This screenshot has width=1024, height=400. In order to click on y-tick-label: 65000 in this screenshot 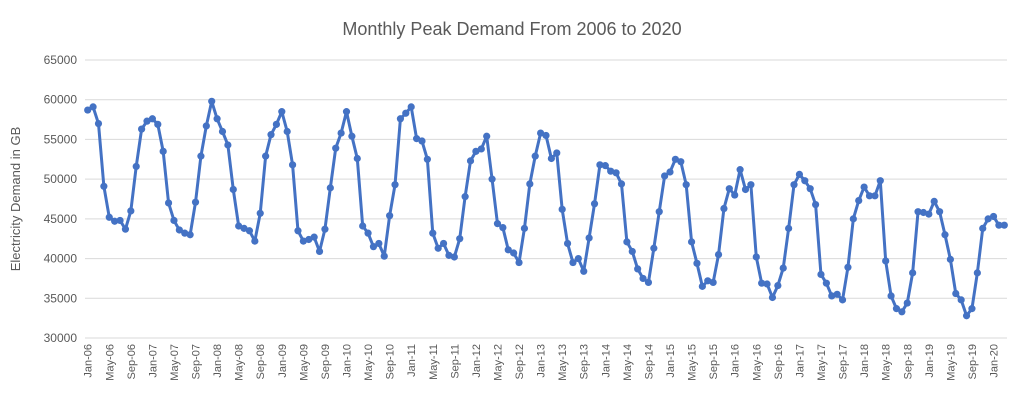, I will do `click(61, 60)`.